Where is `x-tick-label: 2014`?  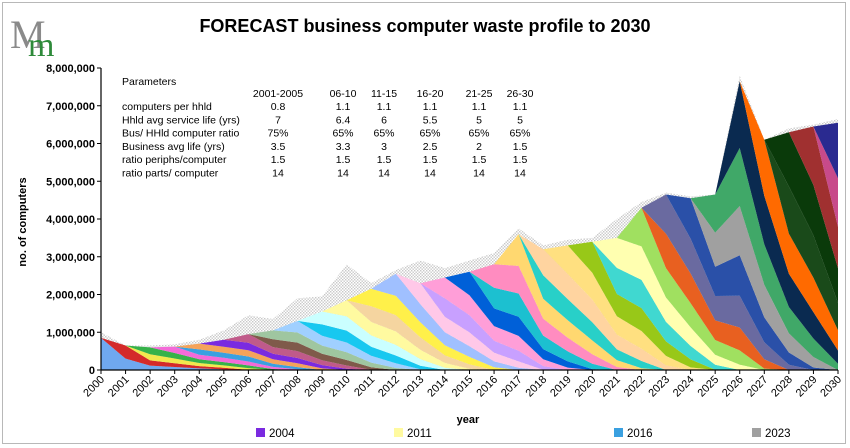 x-tick-label: 2014 is located at coordinates (438, 387).